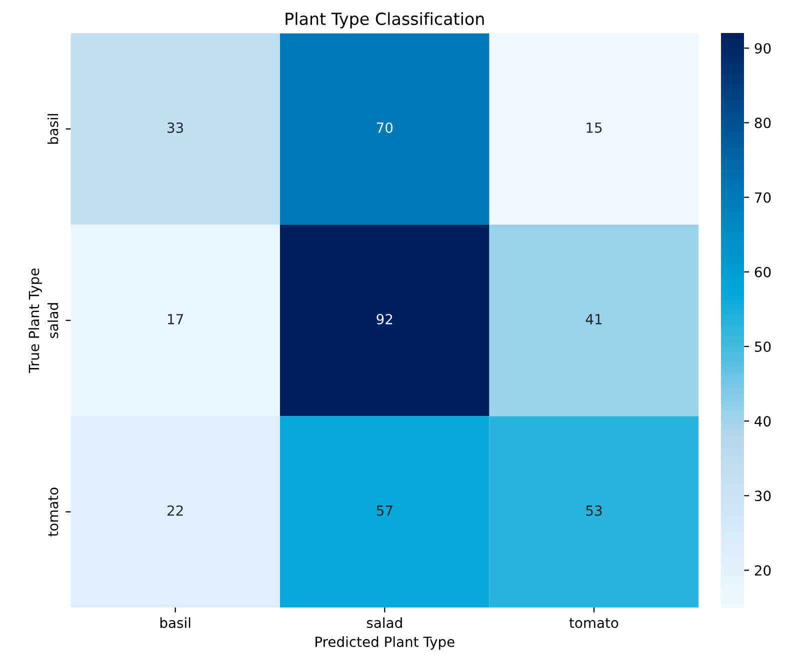 The width and height of the screenshot is (785, 664). I want to click on data-label: 17, so click(175, 319).